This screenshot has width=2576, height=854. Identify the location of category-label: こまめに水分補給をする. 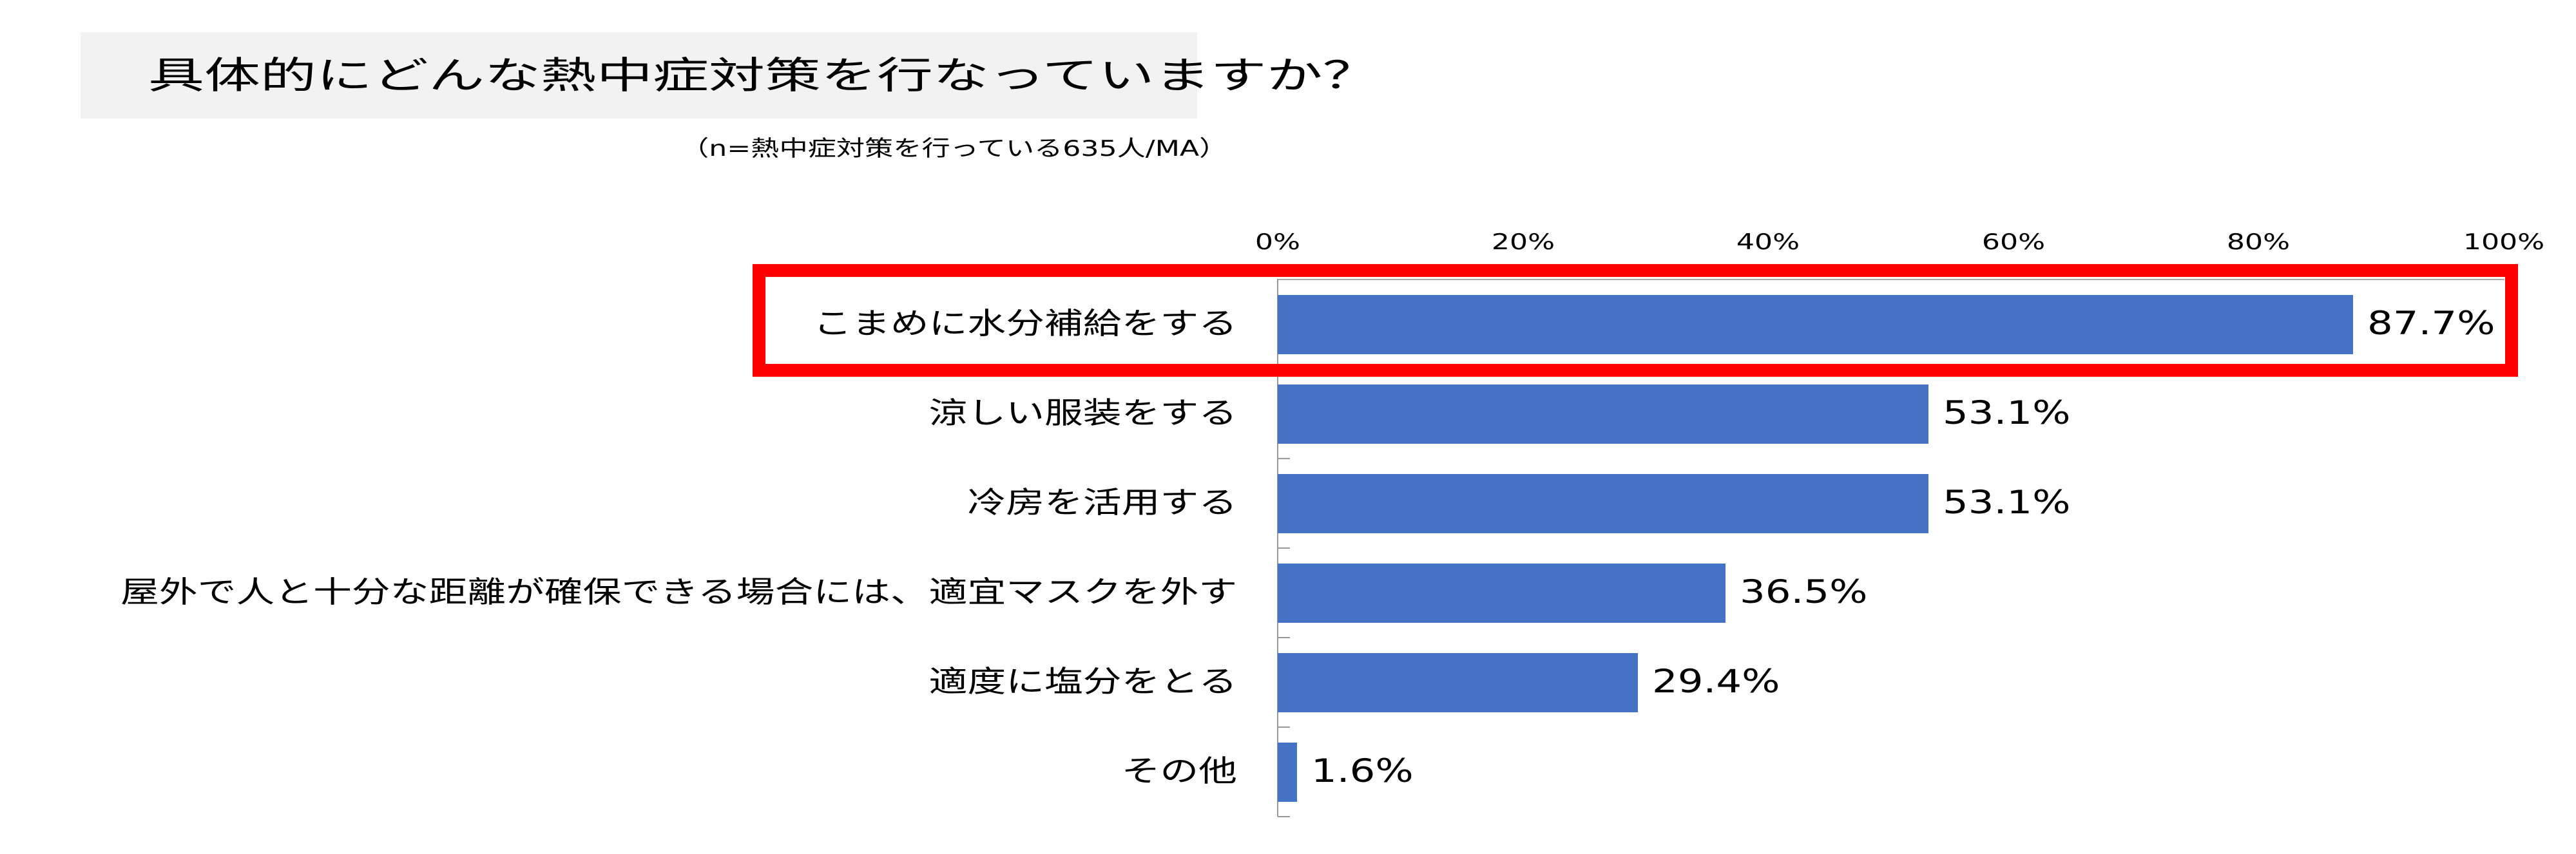
(1025, 323).